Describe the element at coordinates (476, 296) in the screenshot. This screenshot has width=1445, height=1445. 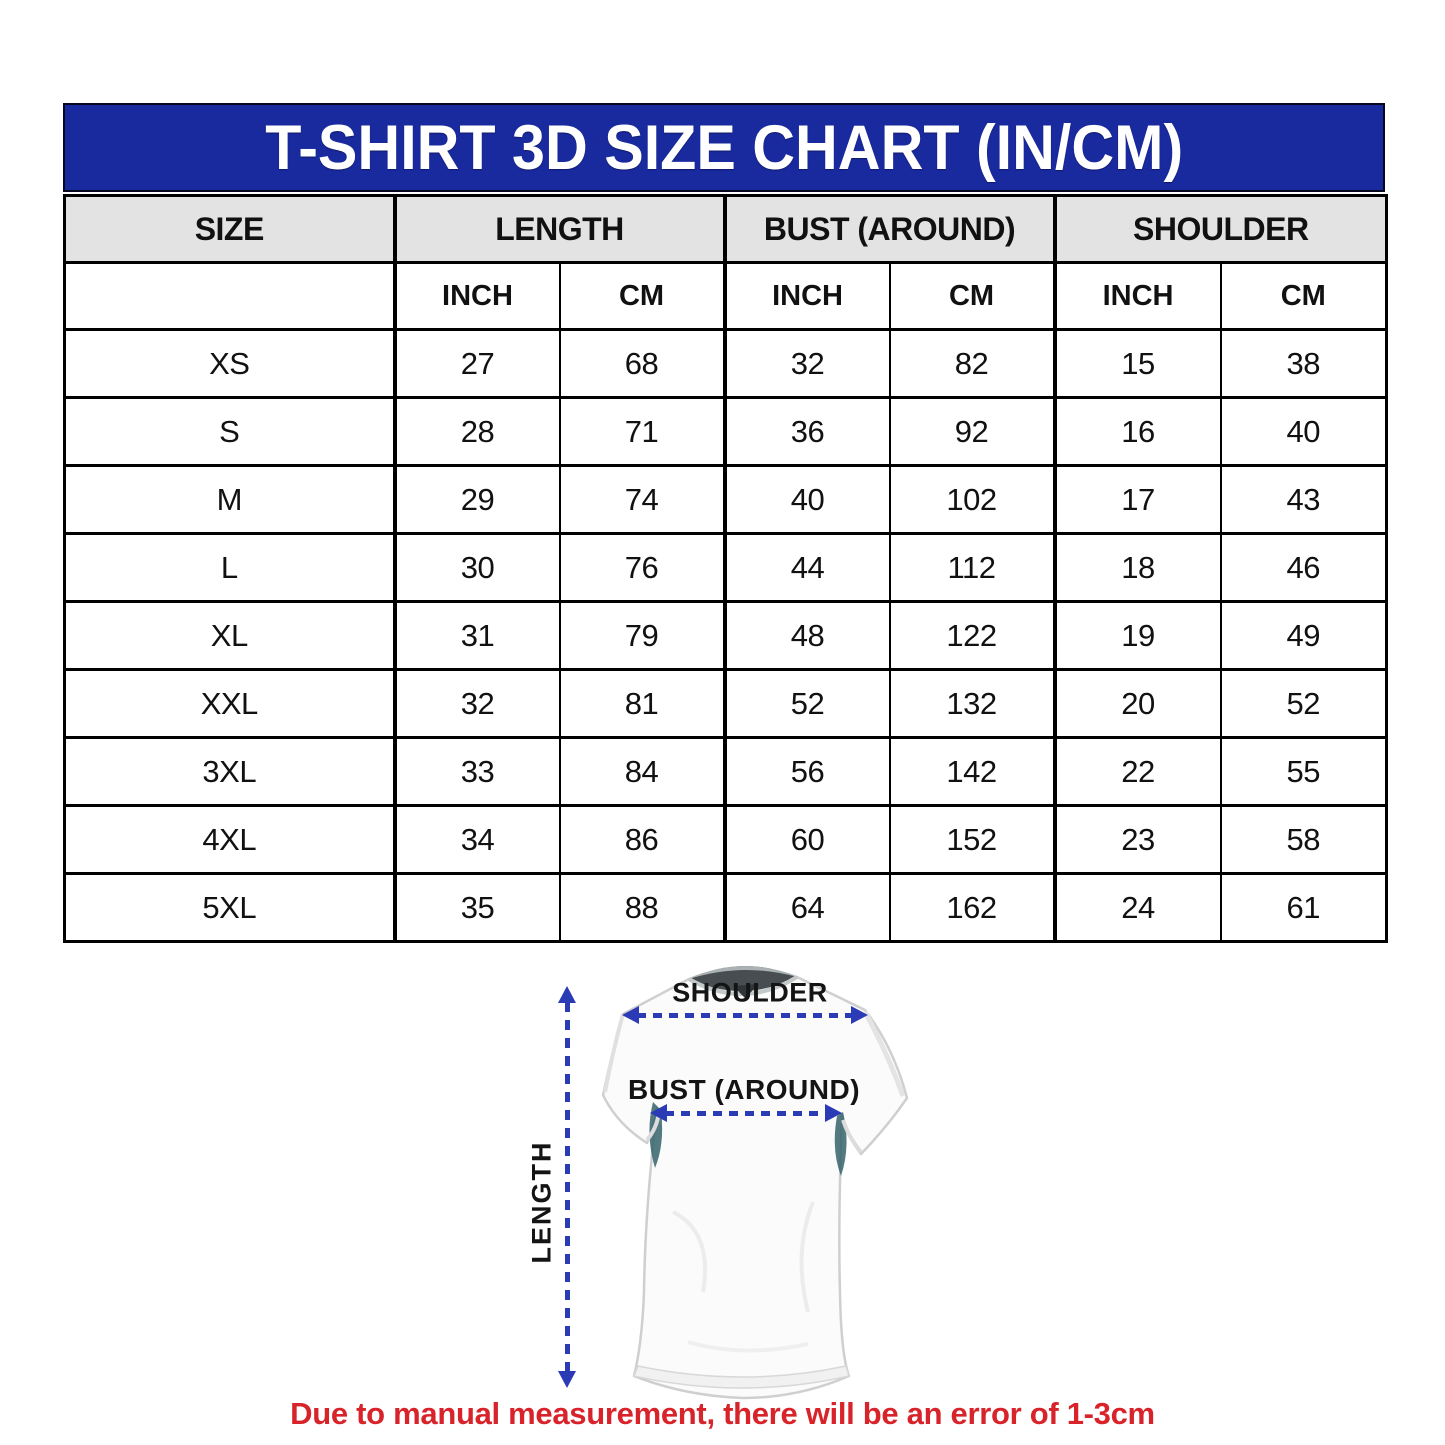
I see `unit-header-length-inch: INCH` at that location.